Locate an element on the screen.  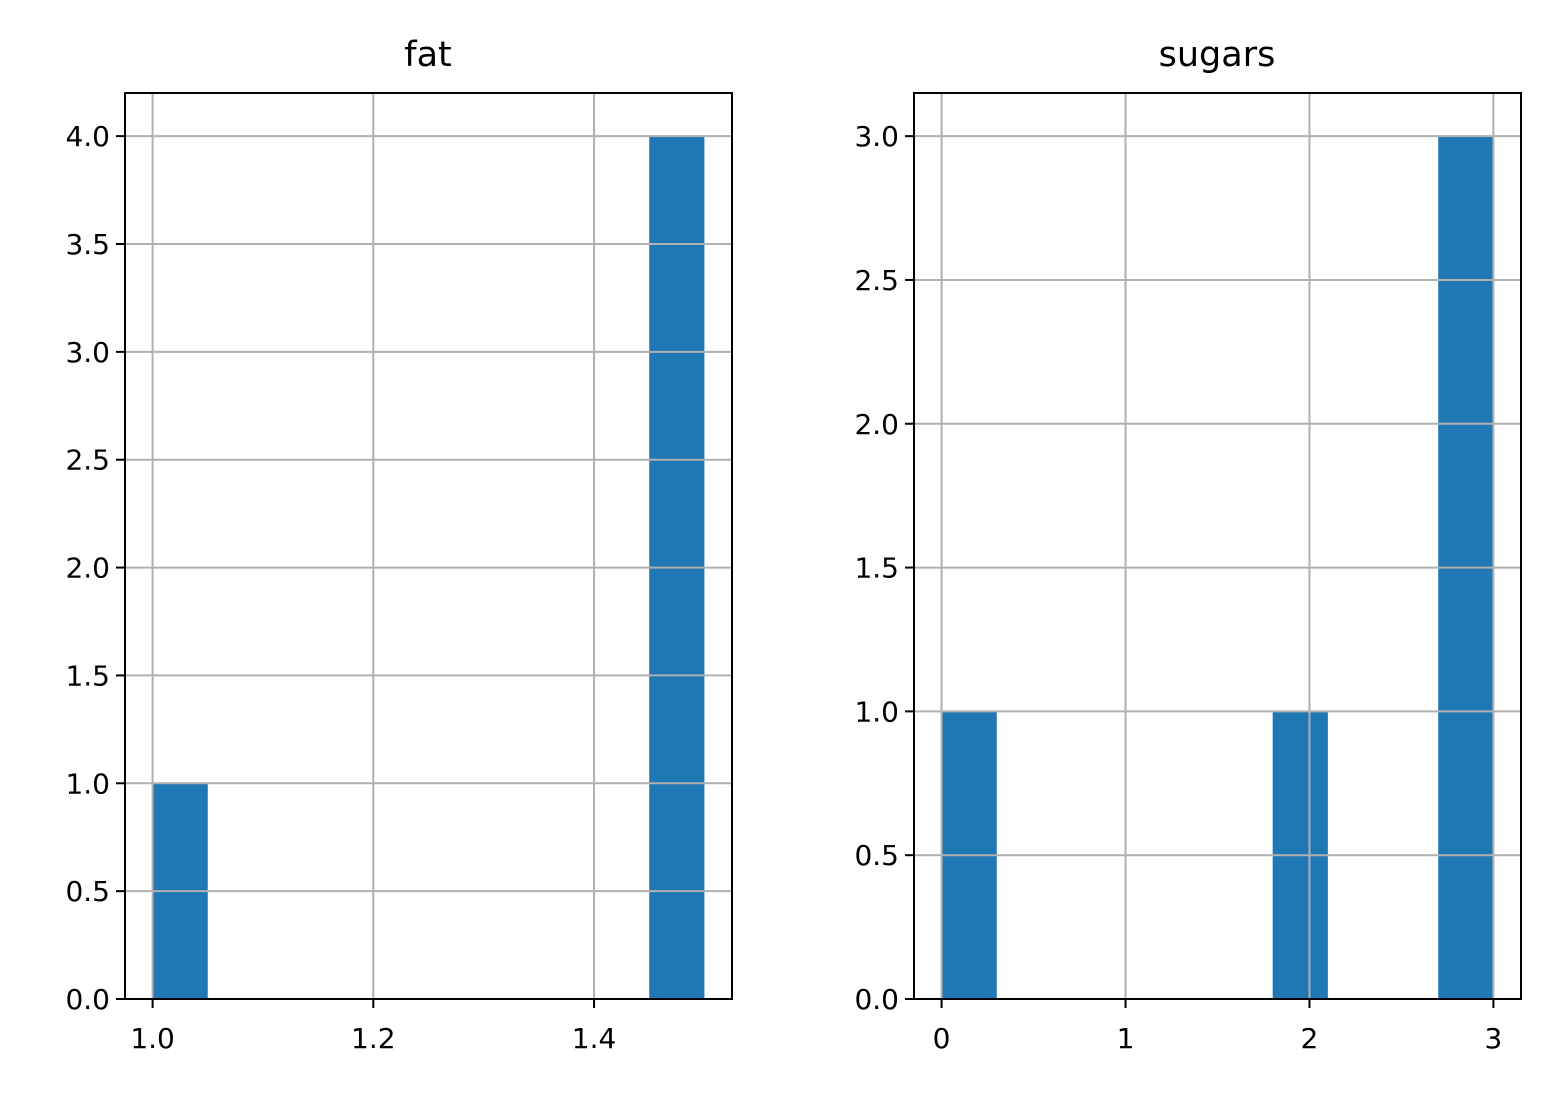
fat-y-tick-label: 3.0 is located at coordinates (87, 352).